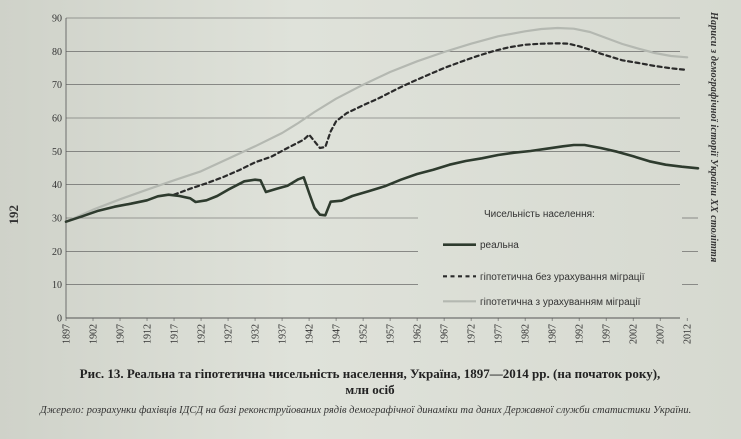 This screenshot has height=439, width=741. I want to click on y-tick-label: 60, so click(57, 119).